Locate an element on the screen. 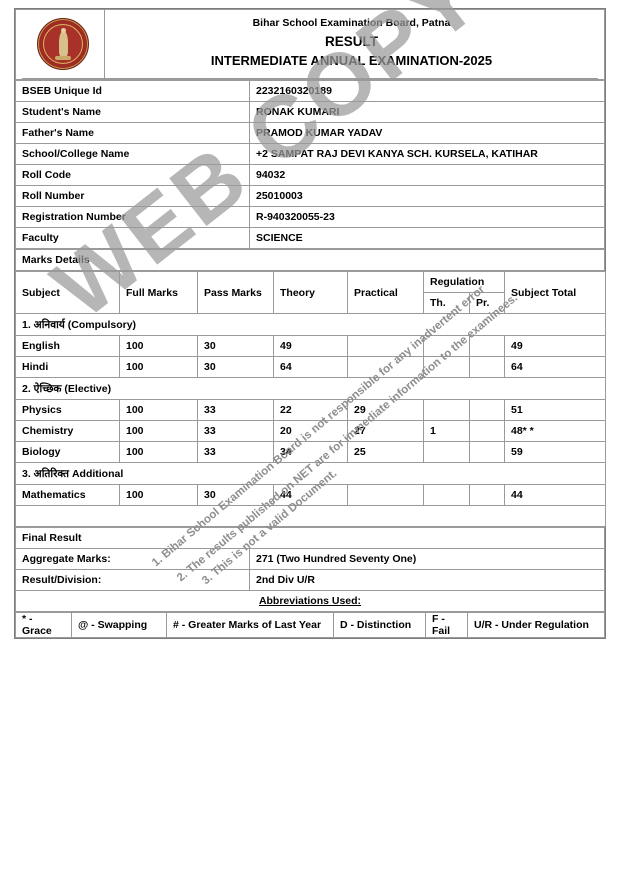 This screenshot has height=877, width=620. table-row: English 100 30 49 49 is located at coordinates (310, 346).